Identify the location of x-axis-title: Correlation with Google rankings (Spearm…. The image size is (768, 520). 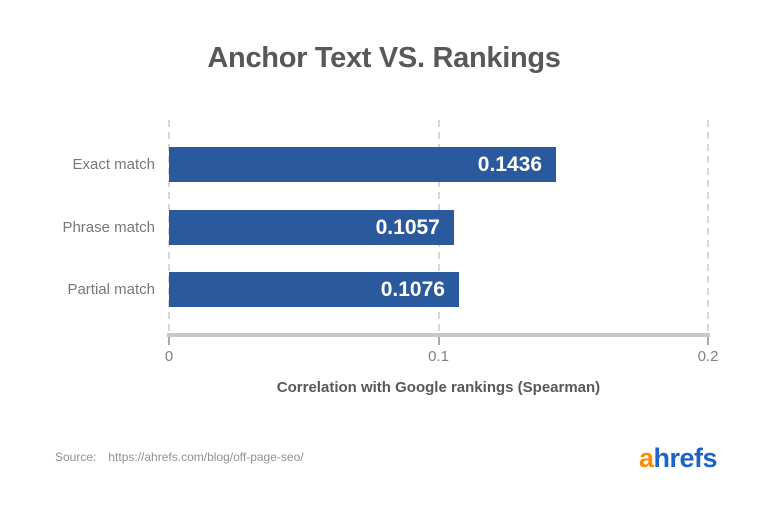
(438, 387).